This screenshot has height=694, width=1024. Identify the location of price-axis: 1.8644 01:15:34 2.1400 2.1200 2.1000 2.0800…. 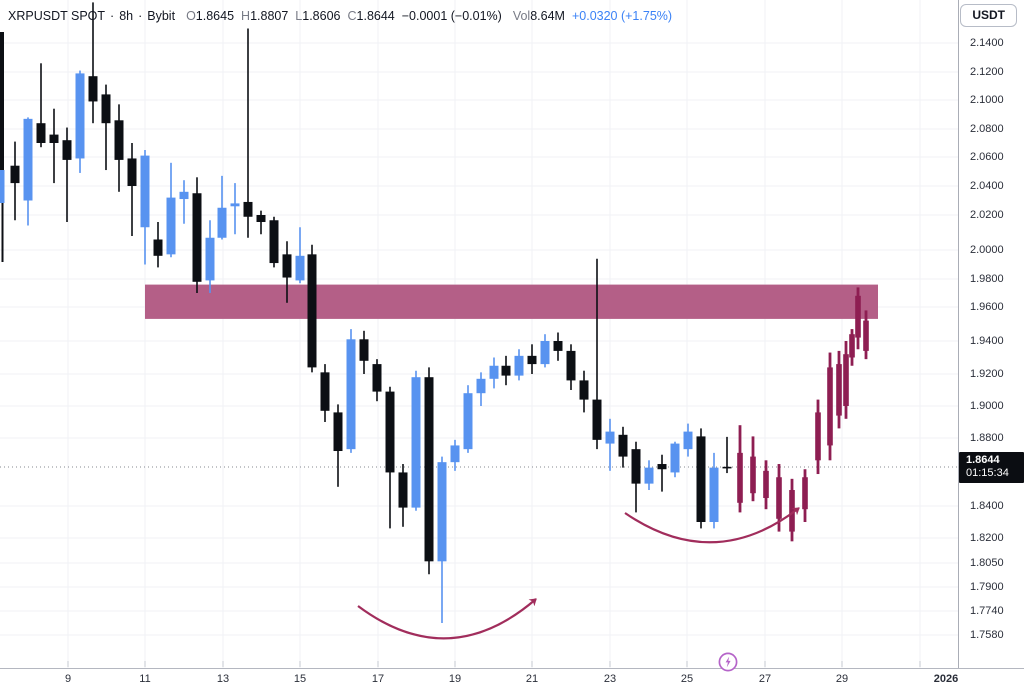
(991, 334).